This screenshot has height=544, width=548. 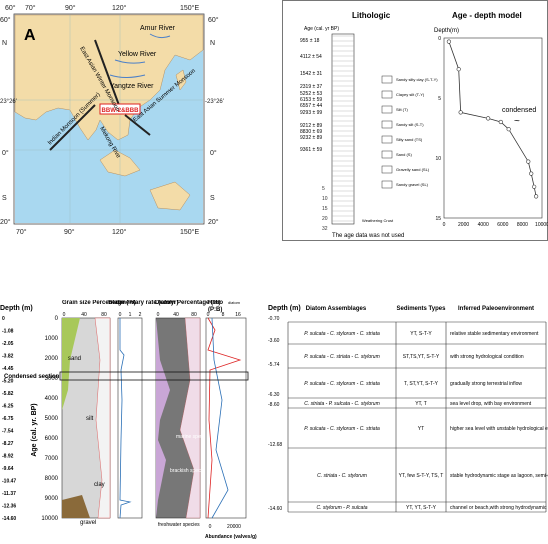 I want to click on ratio-ticks: 0 8 16 0 20000, so click(x=224, y=421).